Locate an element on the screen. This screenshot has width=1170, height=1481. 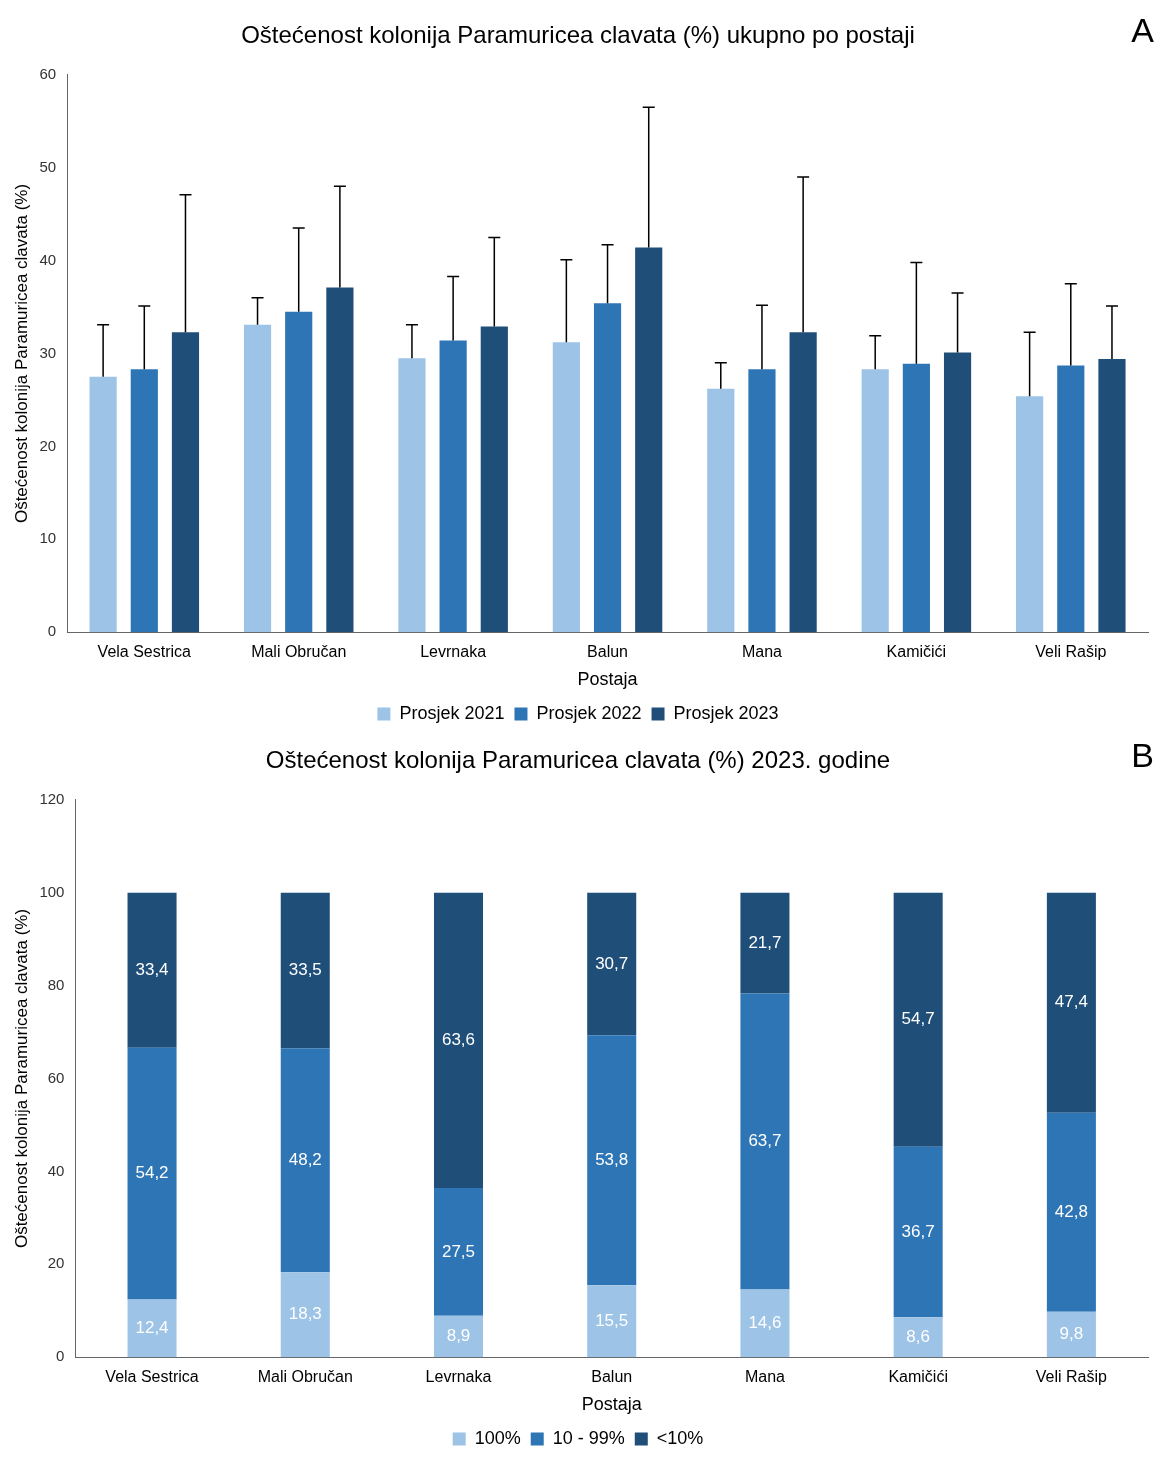
chart-title: Oštećenost kolonija Paramuricea clavata (%) ukupno po postaji is located at coordinates (578, 35).